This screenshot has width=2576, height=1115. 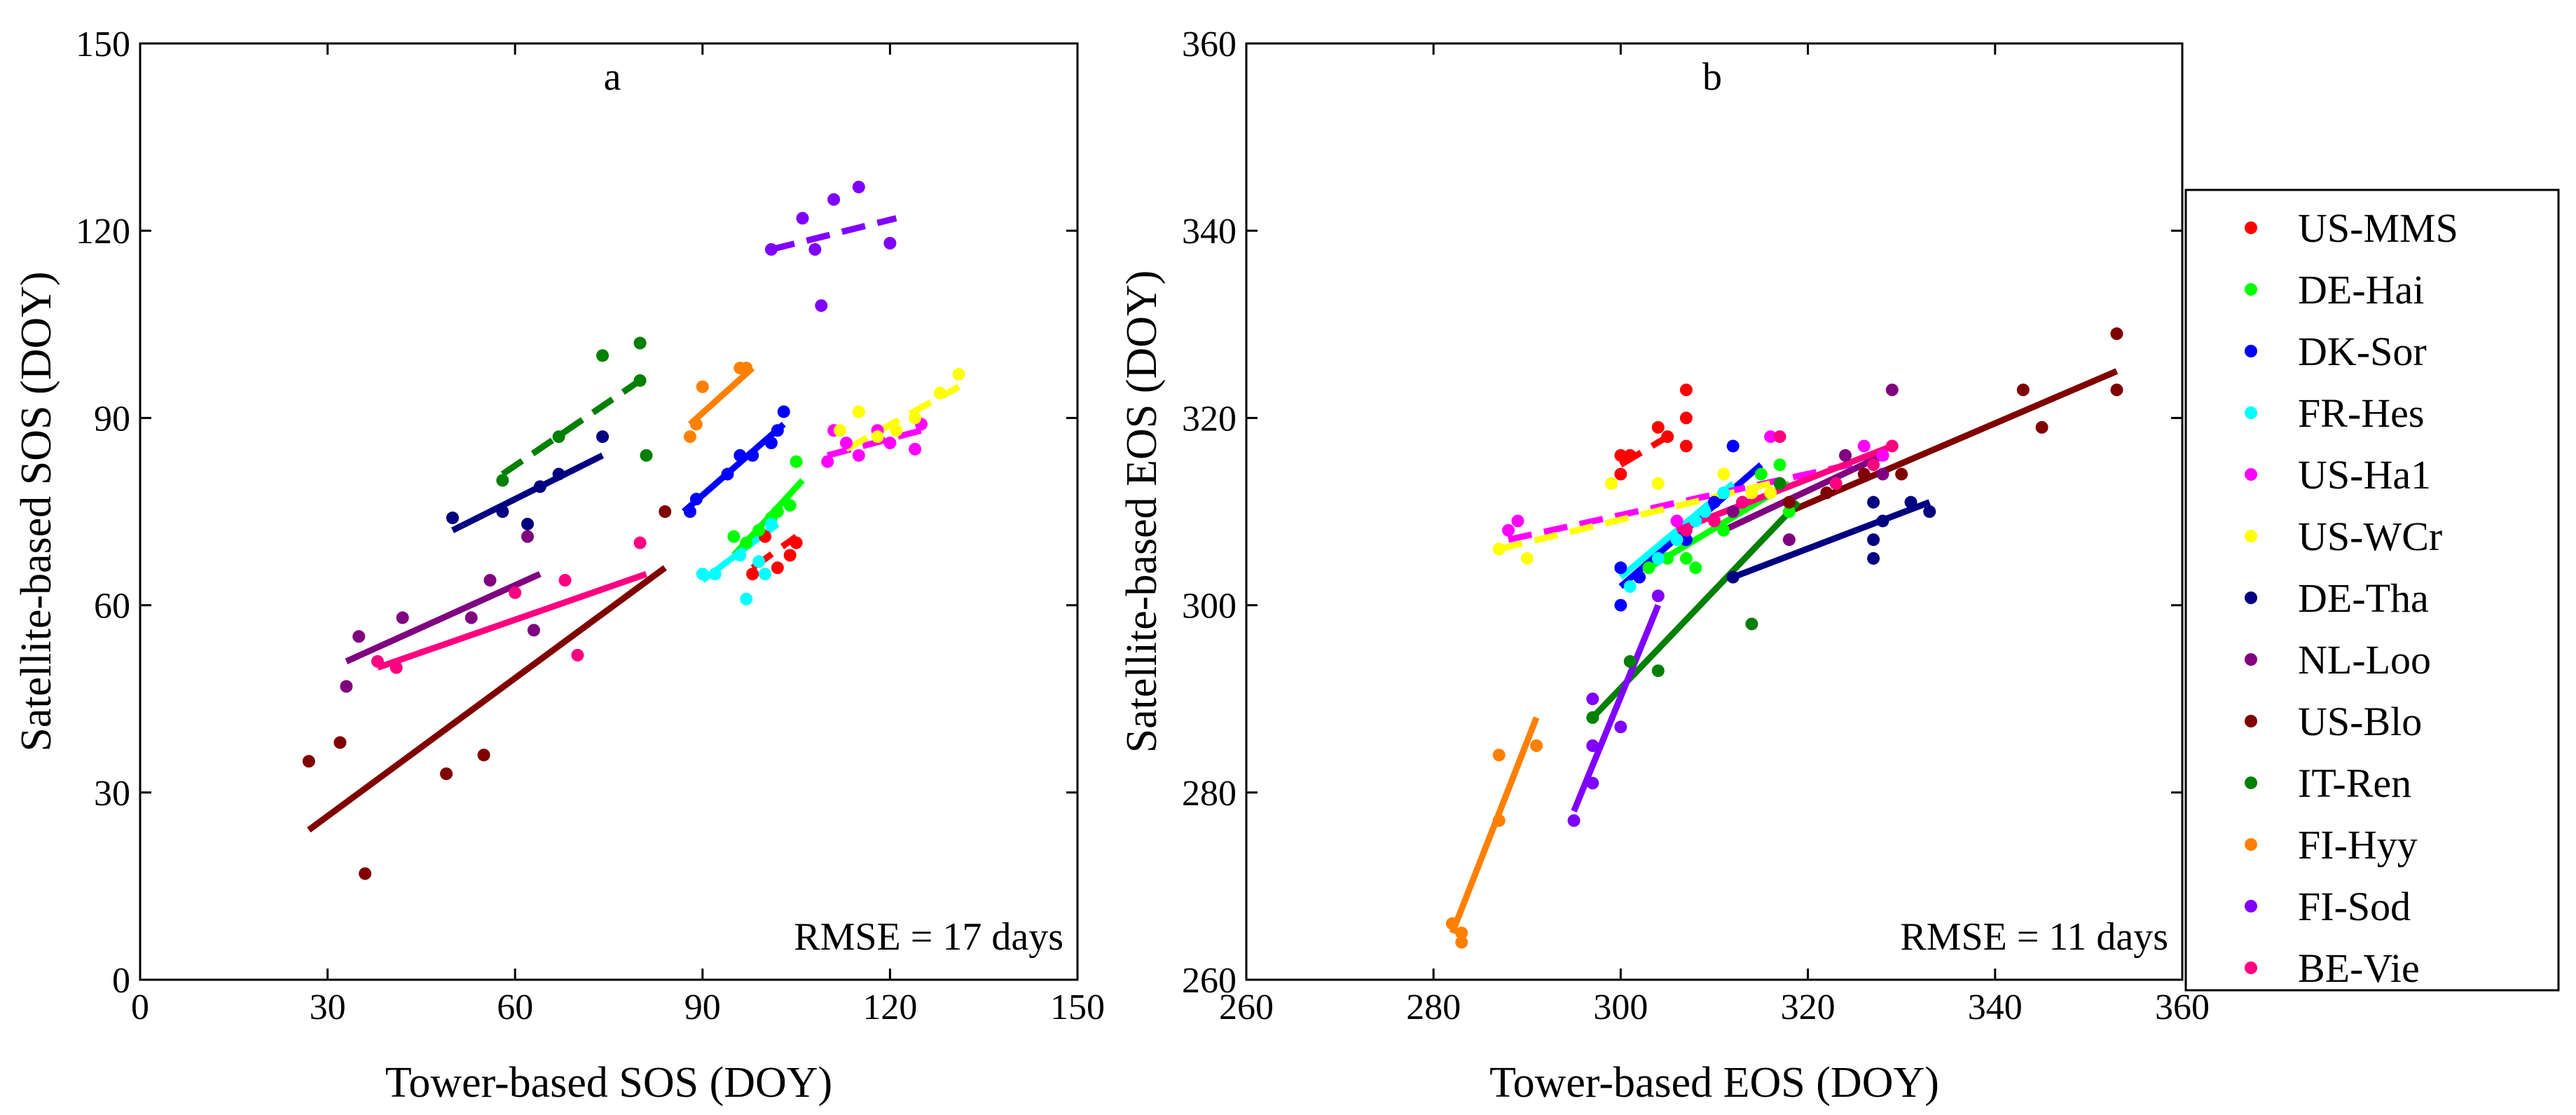 I want to click on panel-b-y-axis-label: Satellite-based EOS (DOY), so click(x=1142, y=512).